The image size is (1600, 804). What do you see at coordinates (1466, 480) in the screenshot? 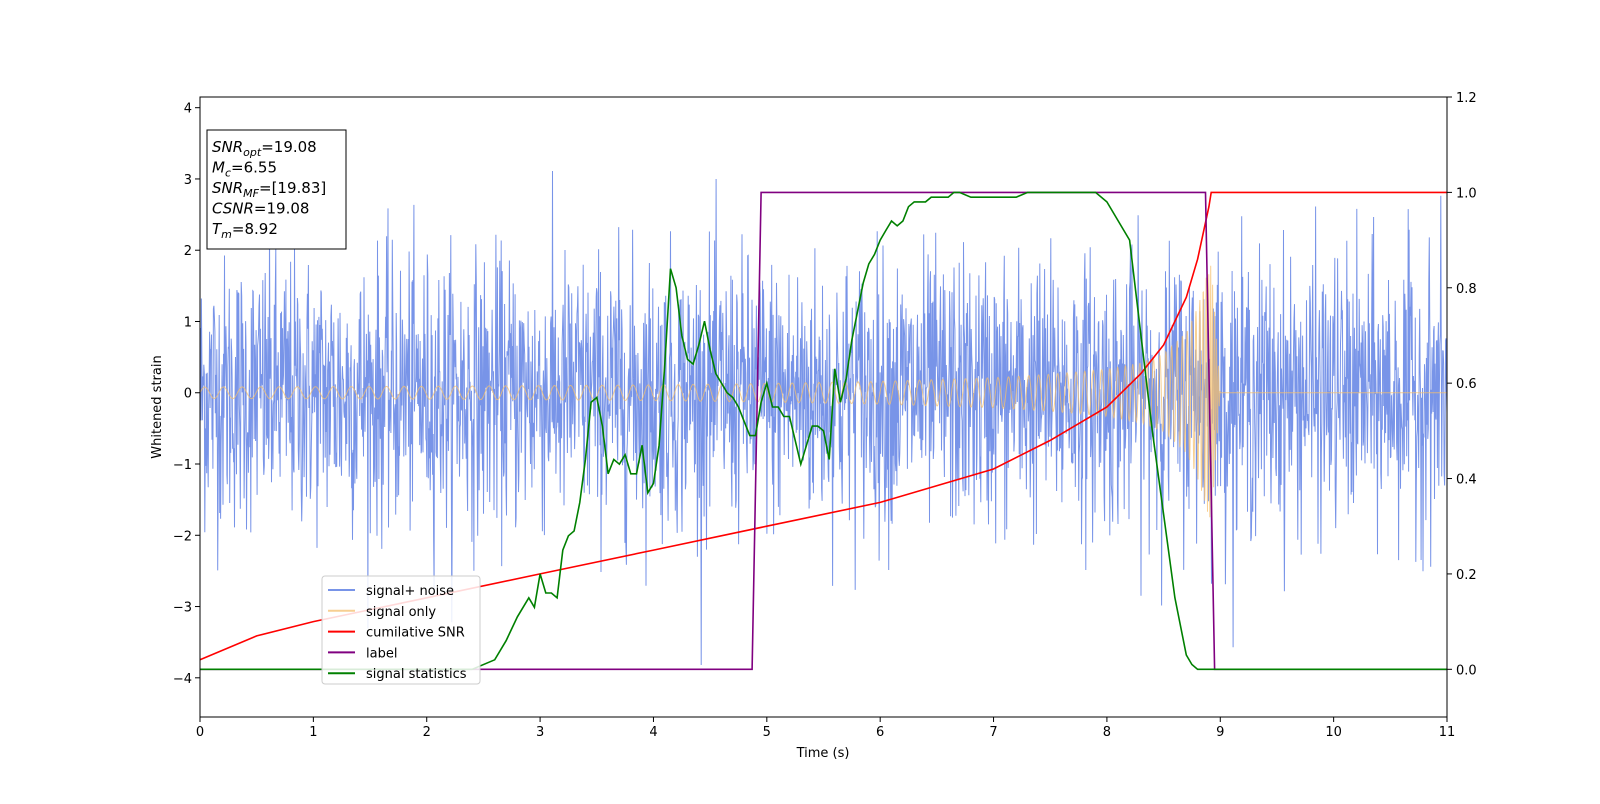
I see `y2-tick-label: 0.4` at bounding box center [1466, 480].